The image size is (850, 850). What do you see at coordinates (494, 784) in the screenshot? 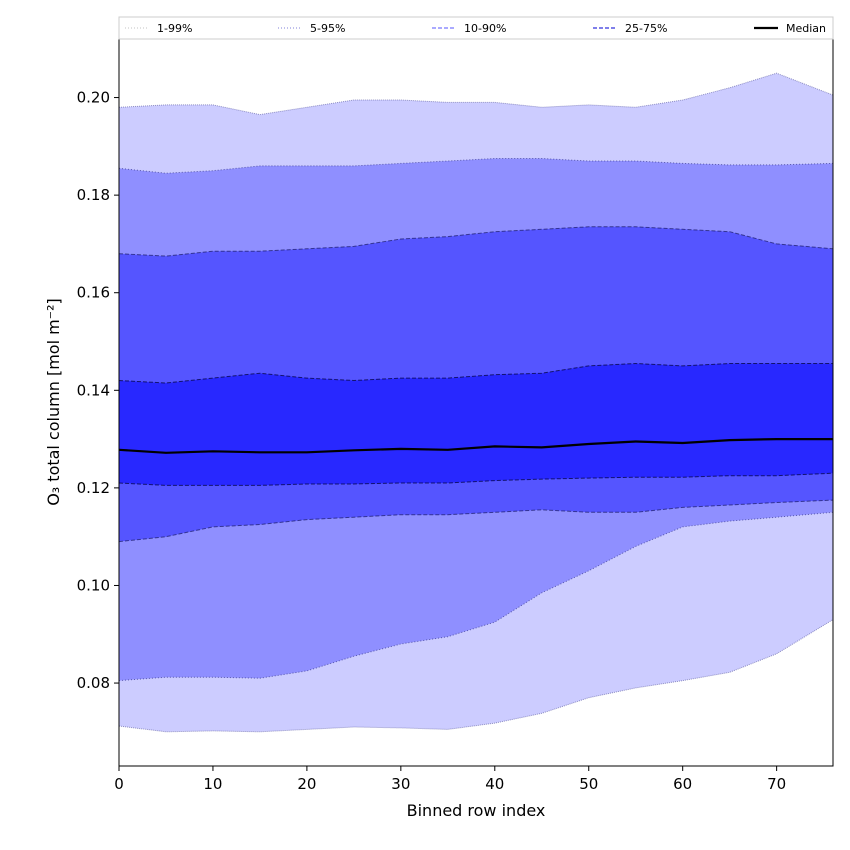
I see `x-tick-label: 40` at bounding box center [494, 784].